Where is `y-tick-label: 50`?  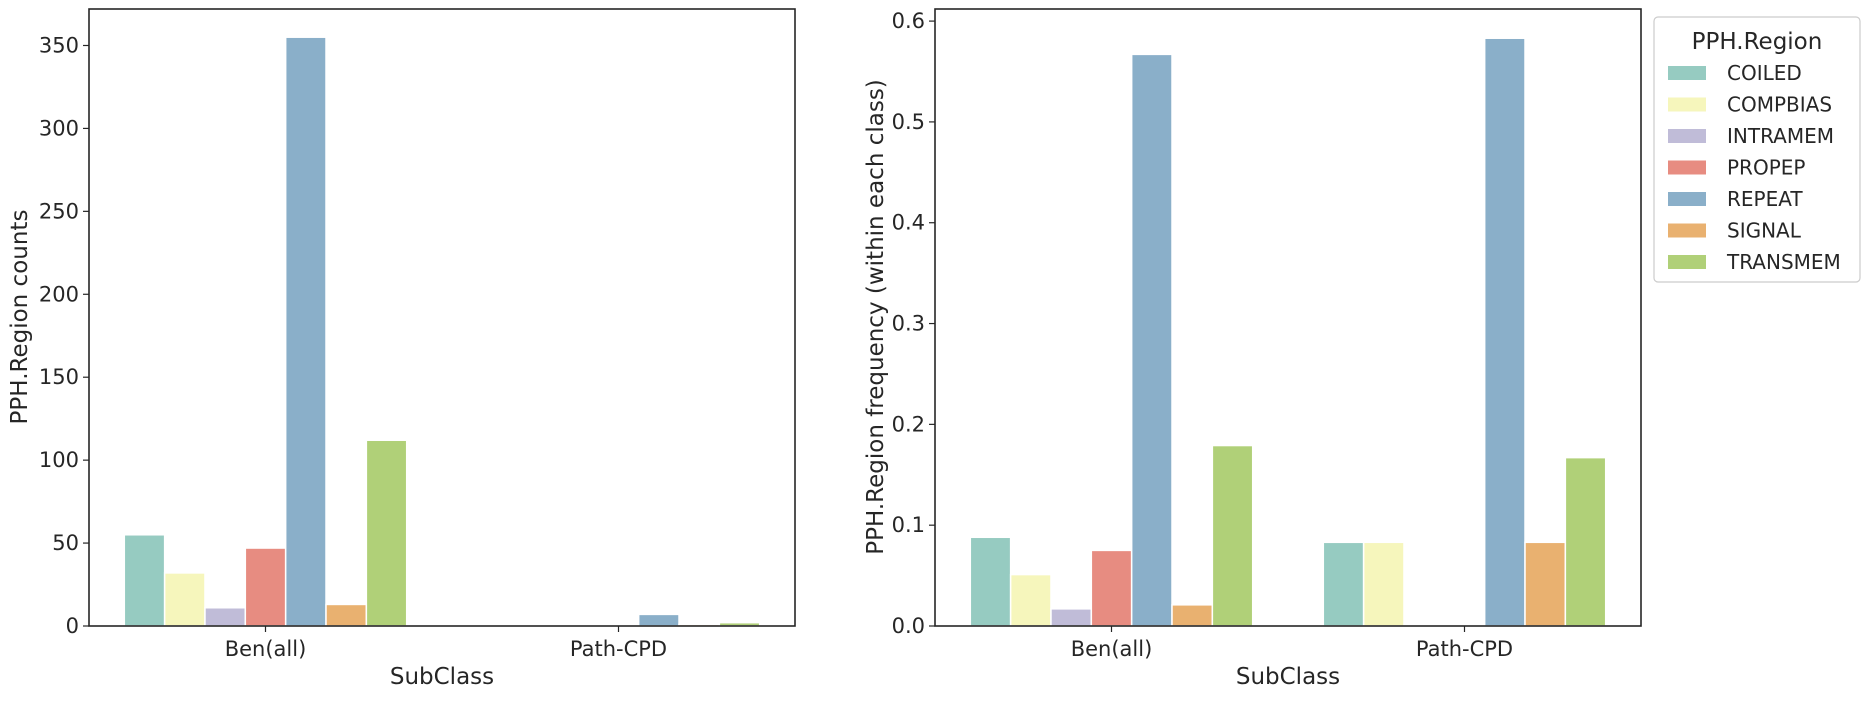
y-tick-label: 50 is located at coordinates (65, 543).